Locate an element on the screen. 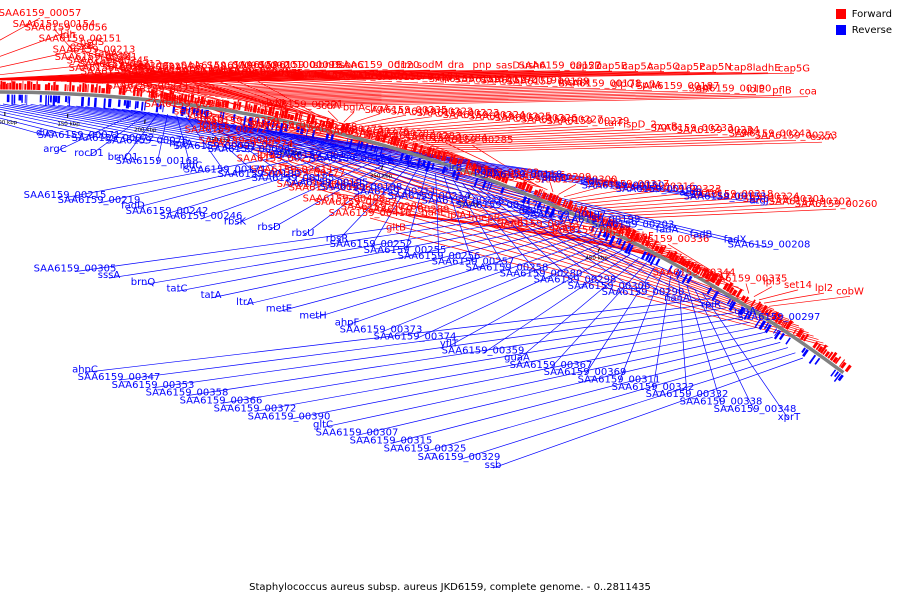  forward-gene-label: SAA6159_00187 is located at coordinates (678, 86).